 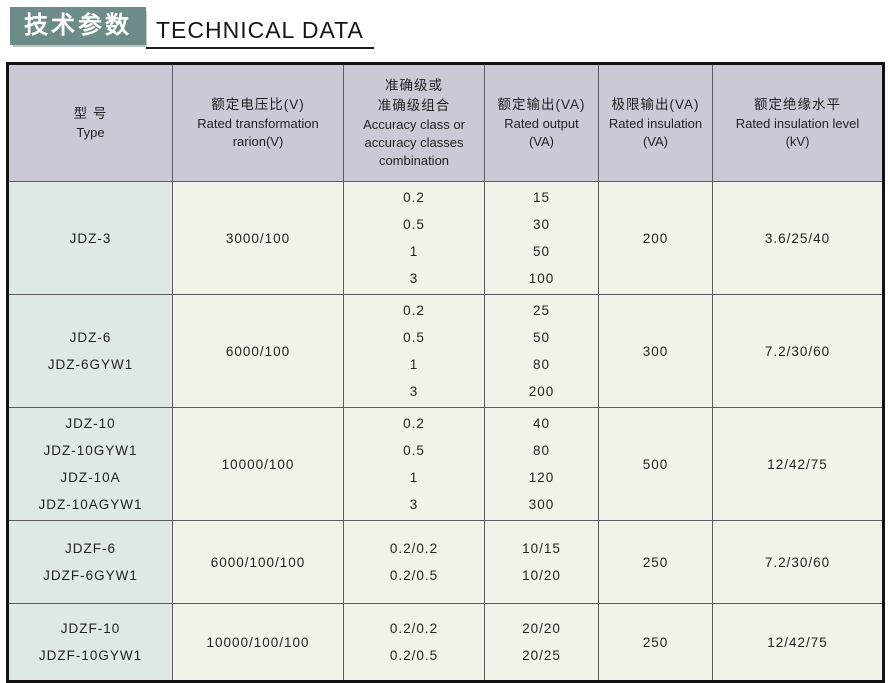 I want to click on column-header-insulation-limit: 极限输出(VA) Rated insulation (VA), so click(x=655, y=122).